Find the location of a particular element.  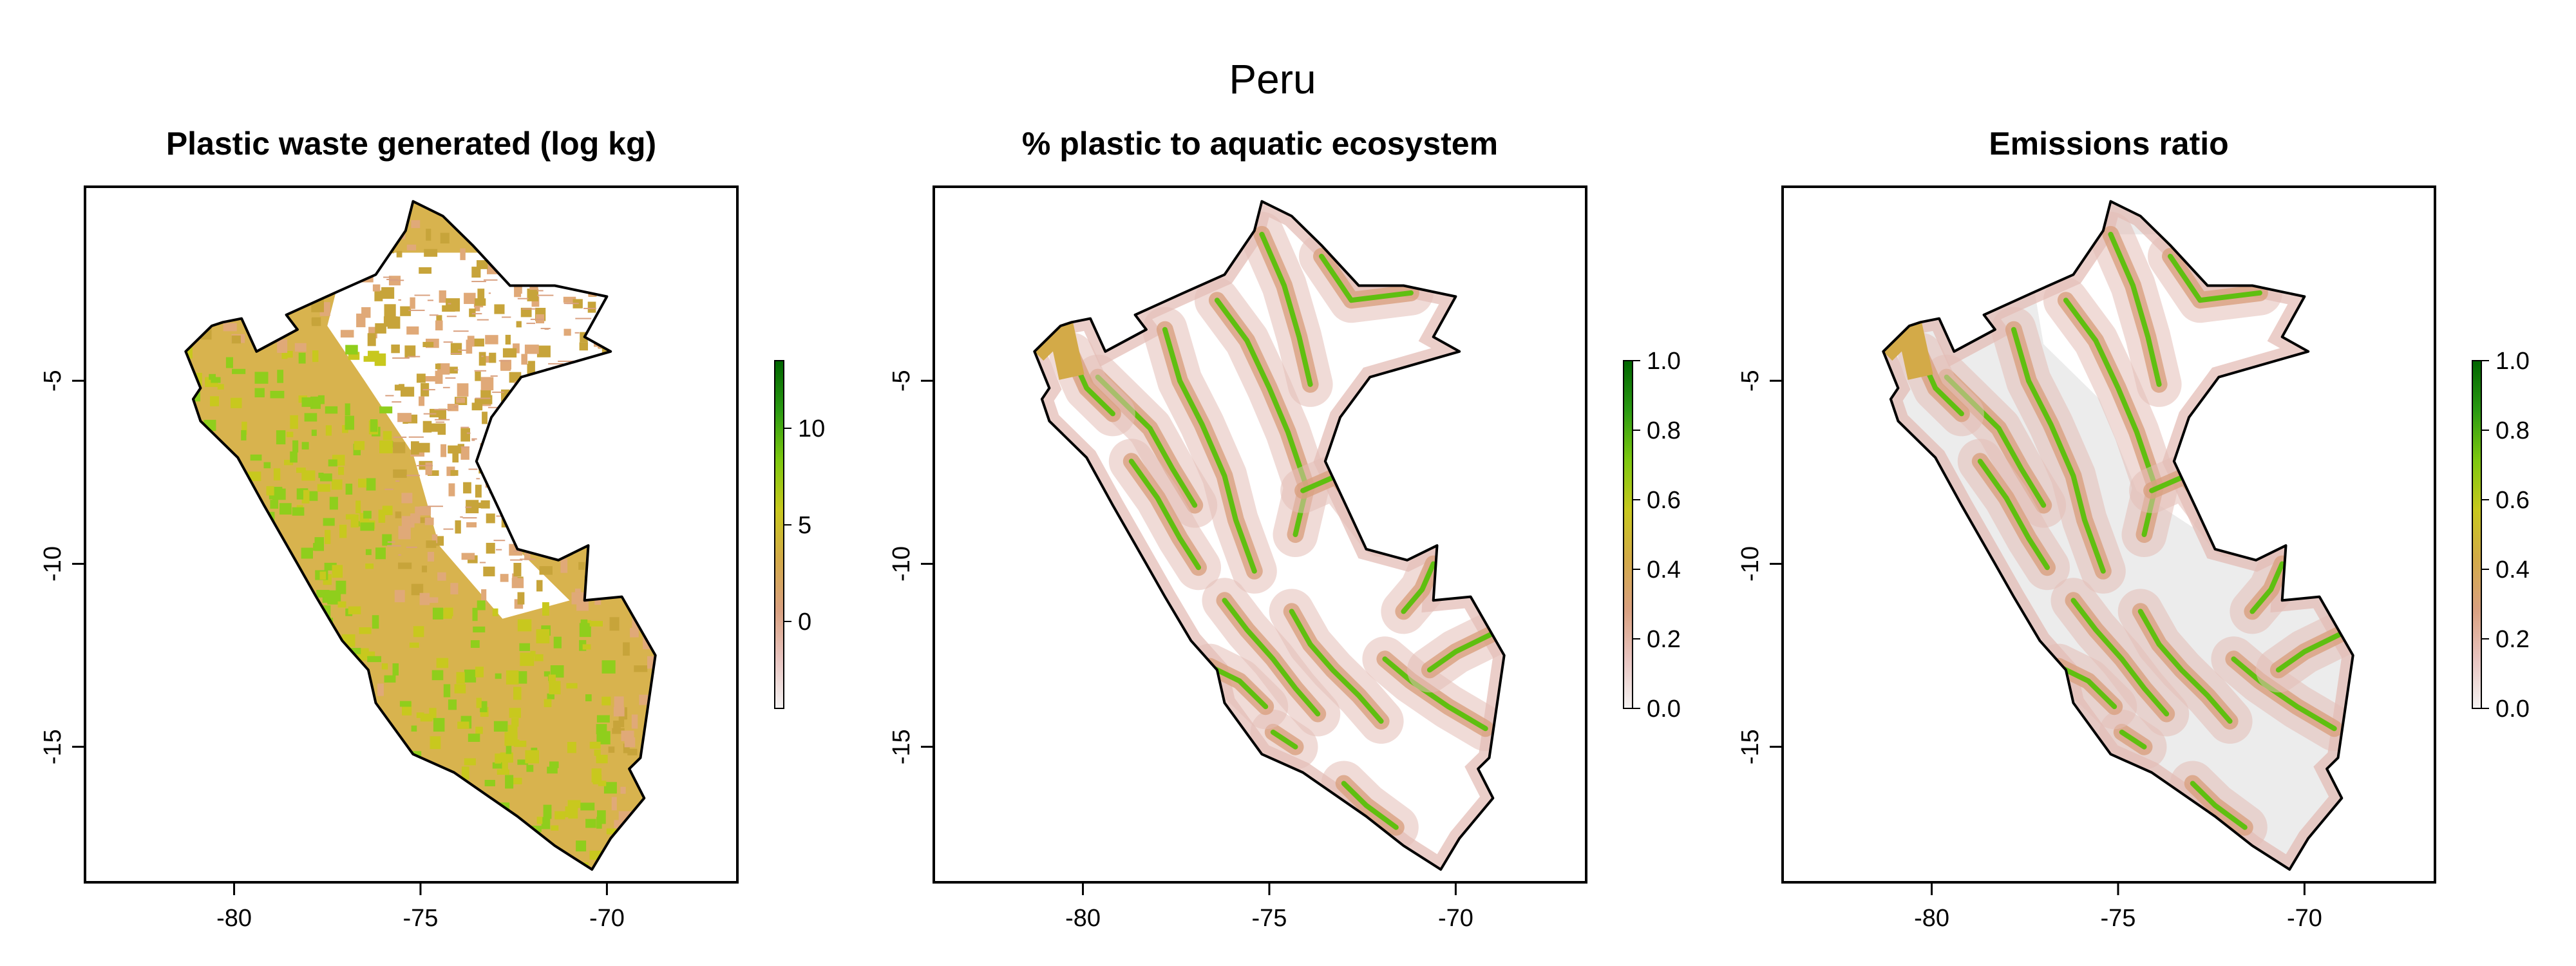

colorbar: 0 5 10 is located at coordinates (799, 534).